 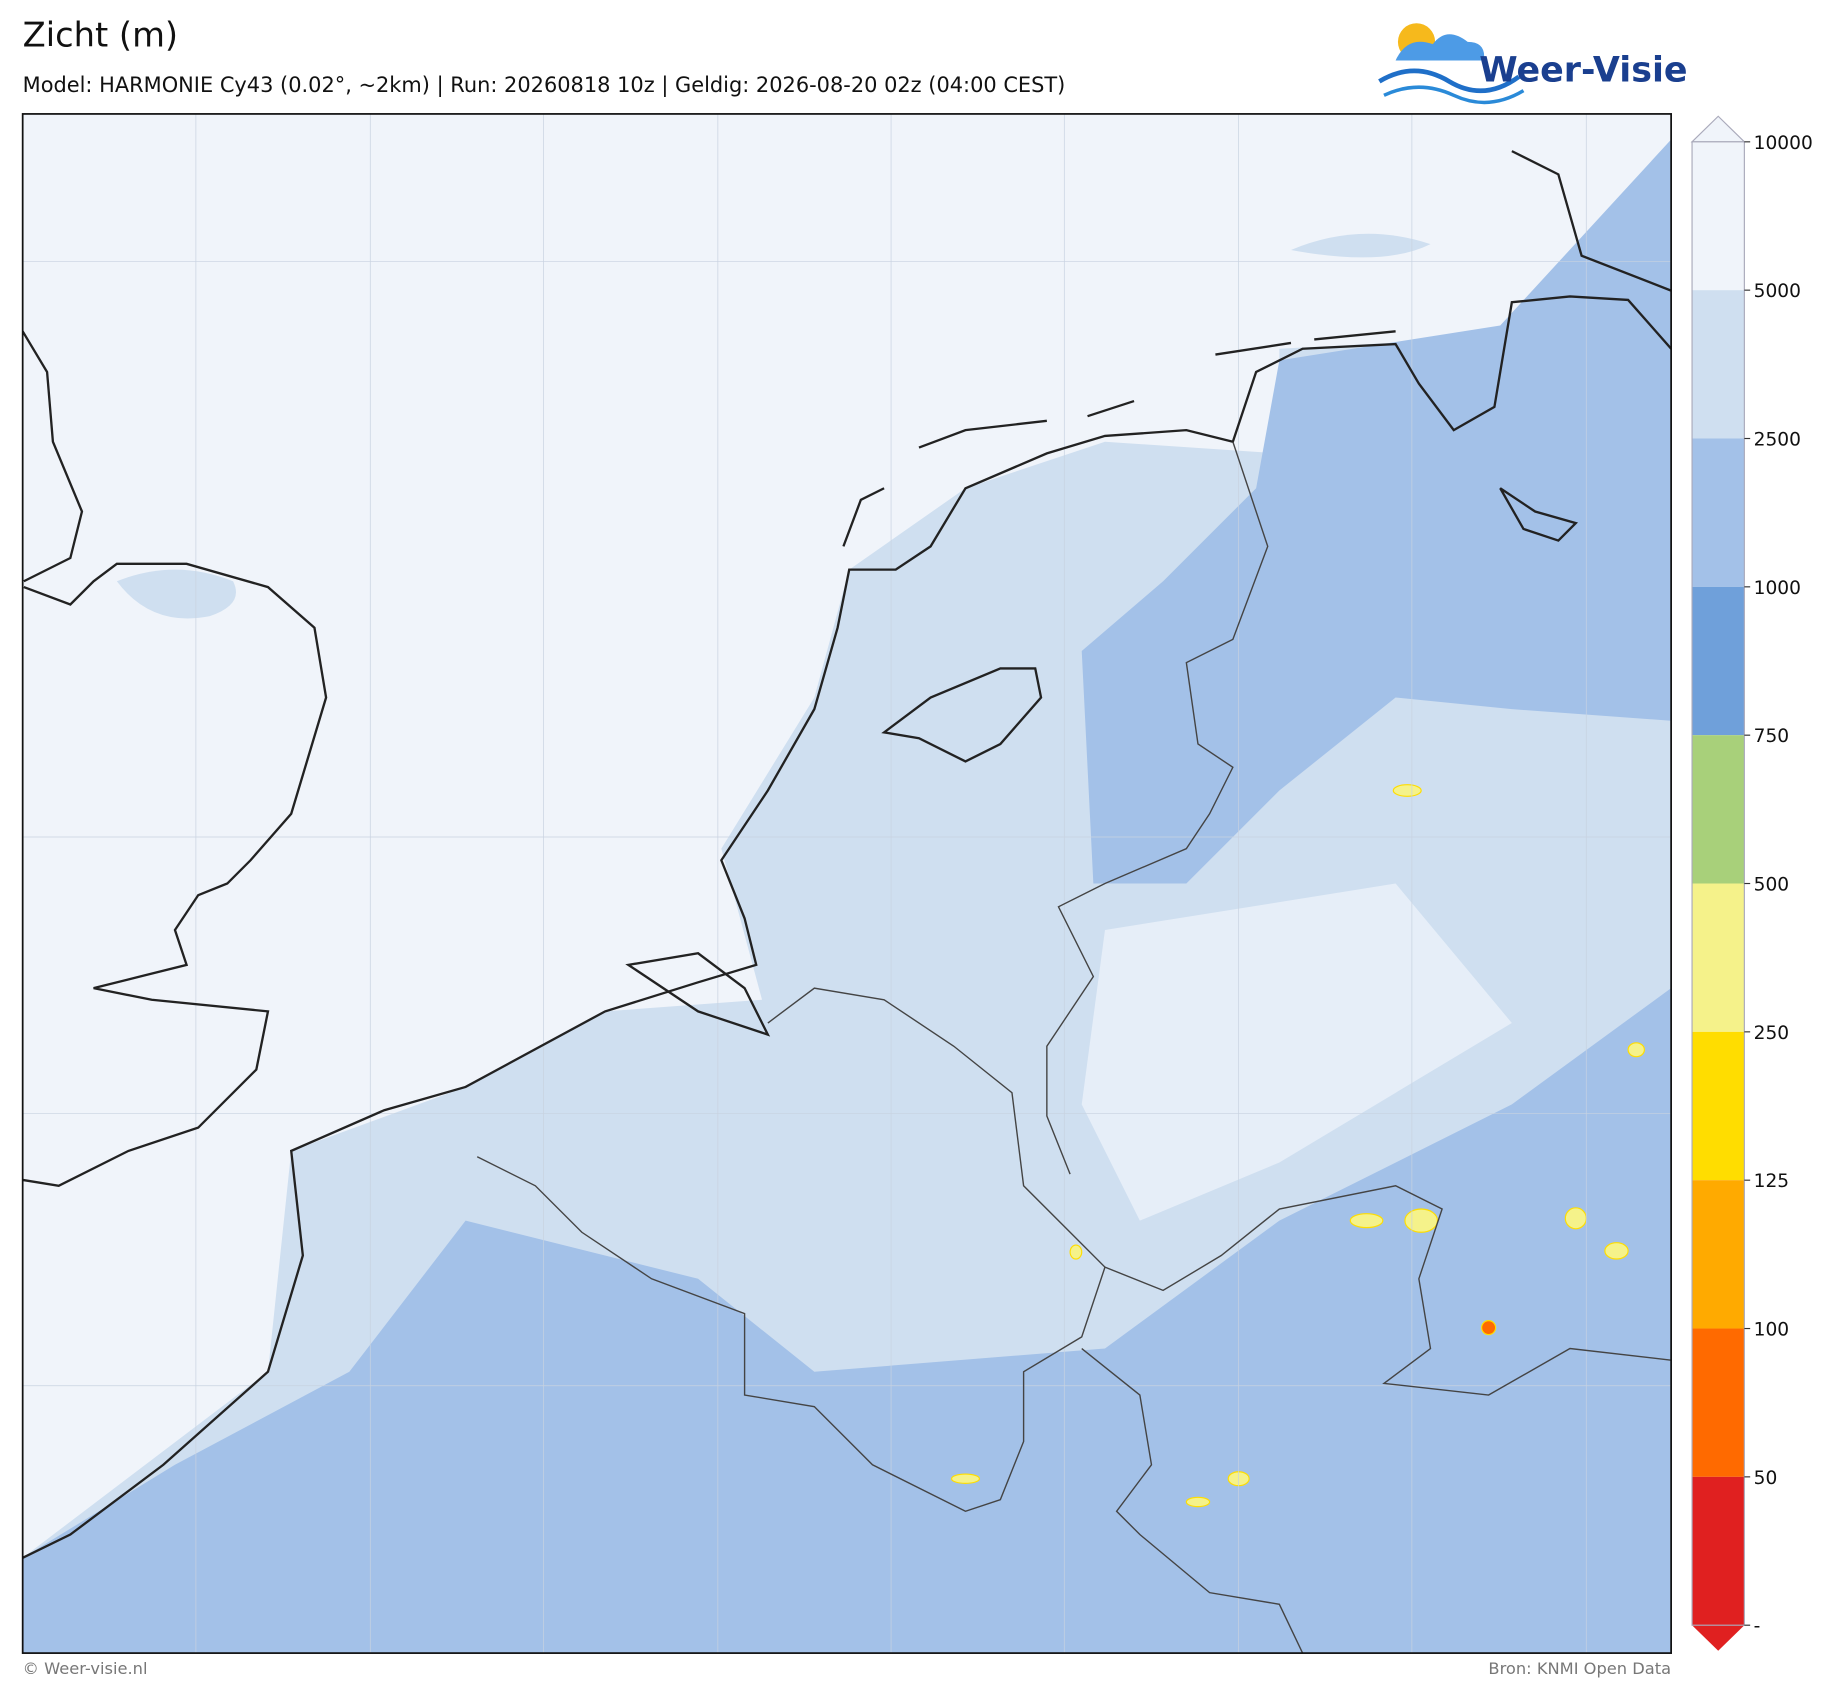 What do you see at coordinates (1777, 291) in the screenshot?
I see `colorbar-tick-label: 5000` at bounding box center [1777, 291].